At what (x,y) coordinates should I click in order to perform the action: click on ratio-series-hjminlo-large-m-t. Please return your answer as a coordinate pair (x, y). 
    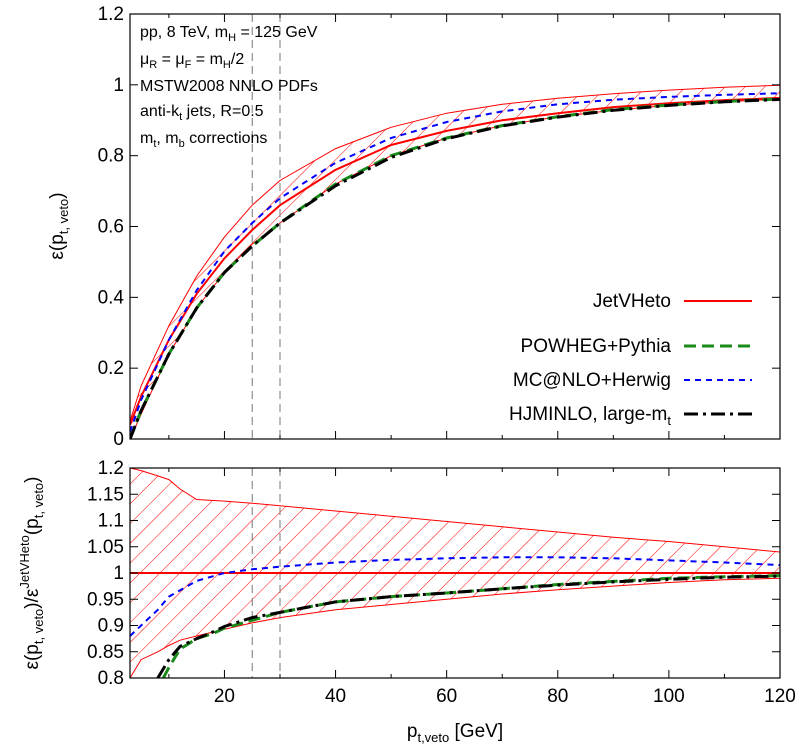
    Looking at the image, I should click on (468, 626).